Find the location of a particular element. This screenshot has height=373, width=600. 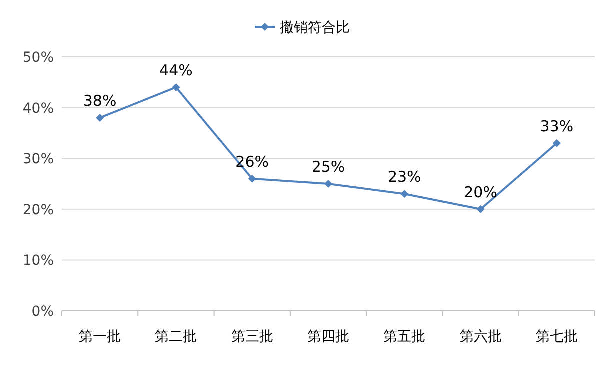

y-tick-label: 30% is located at coordinates (38, 160).